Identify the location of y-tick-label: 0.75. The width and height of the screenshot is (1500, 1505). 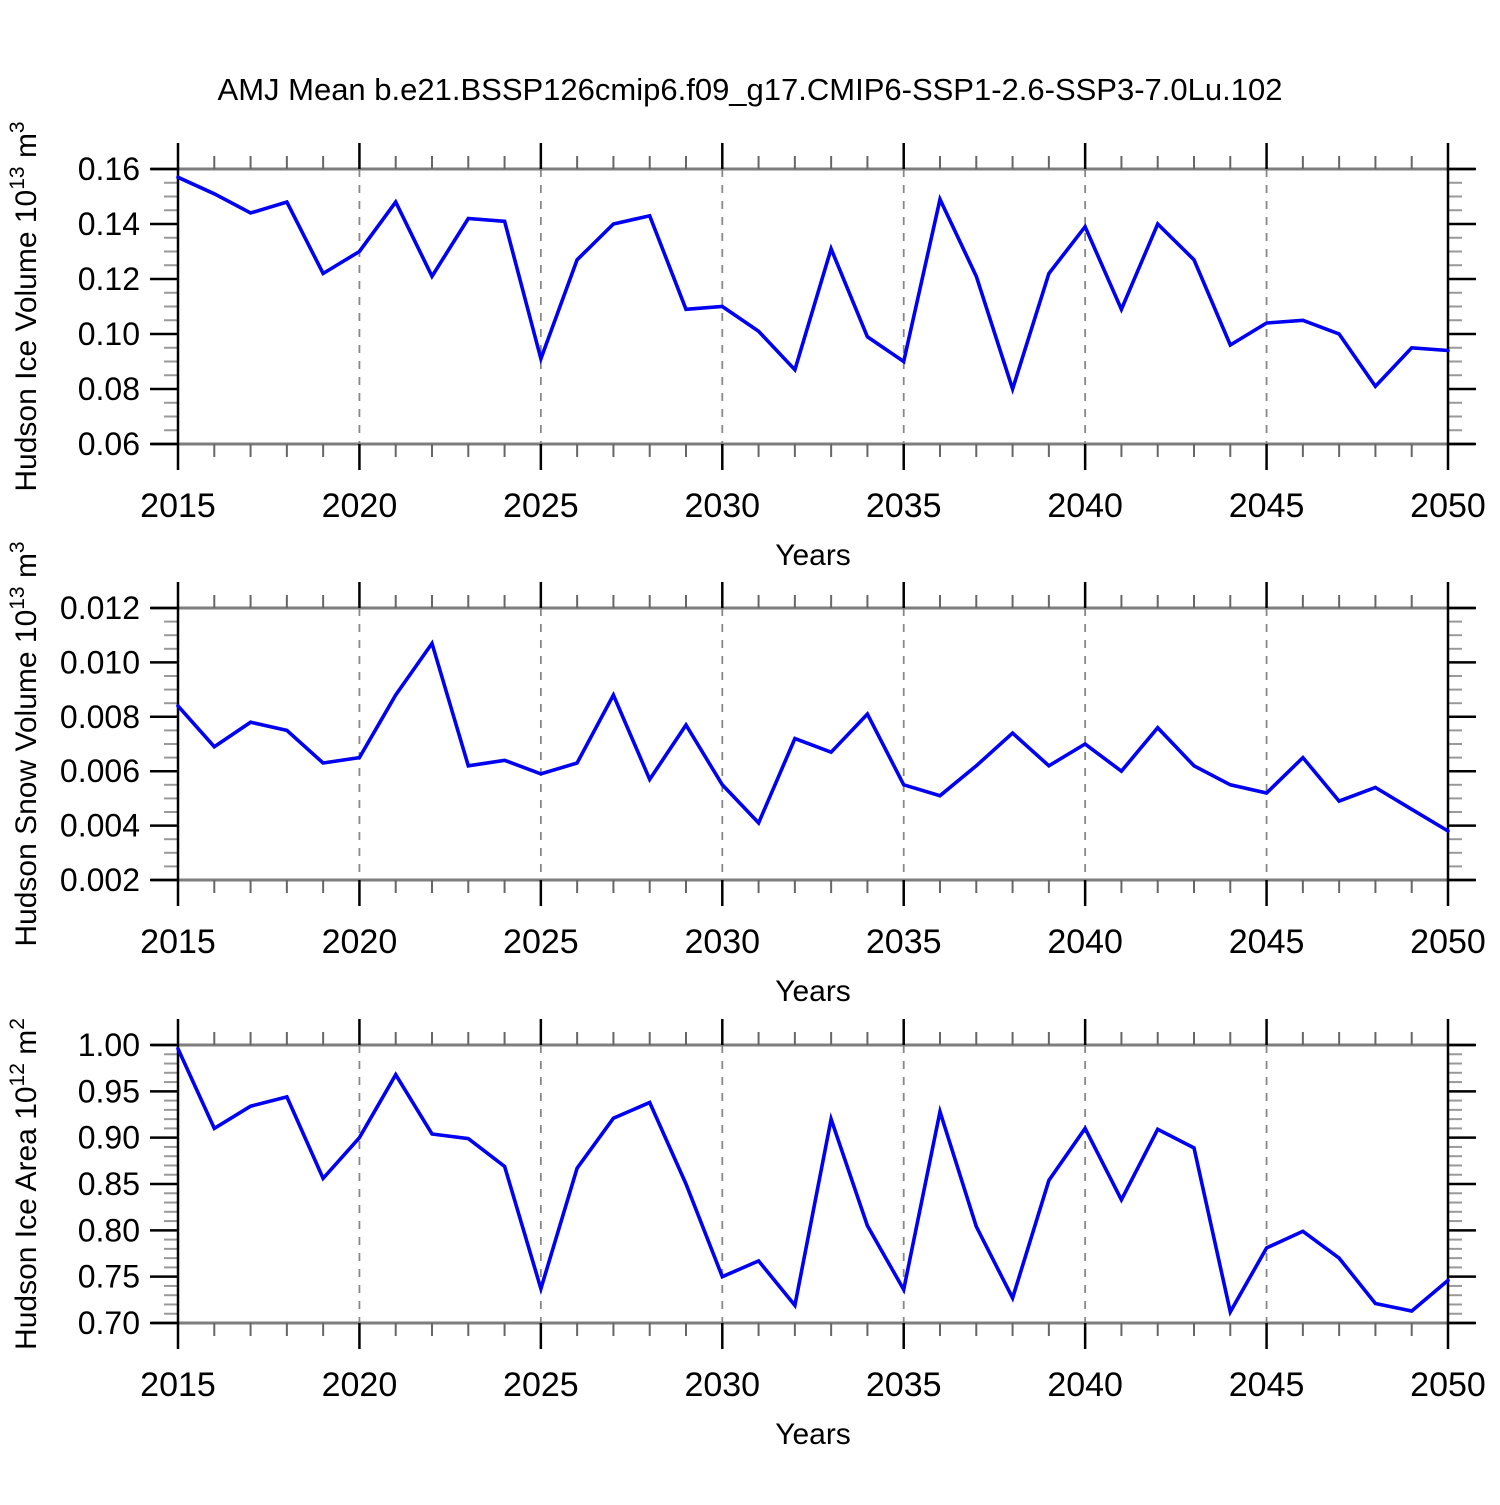
(109, 1277).